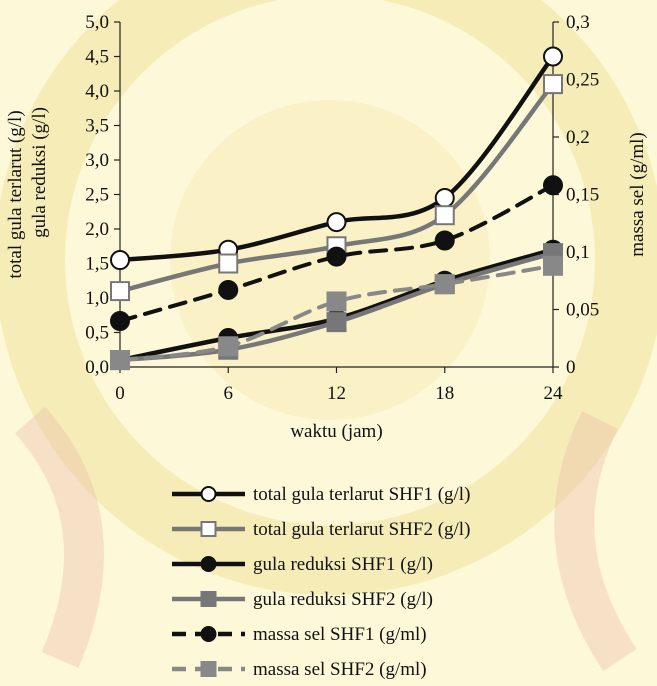  Describe the element at coordinates (340, 669) in the screenshot. I see `legend-label: massa sel SHF2 (g/ml)` at that location.